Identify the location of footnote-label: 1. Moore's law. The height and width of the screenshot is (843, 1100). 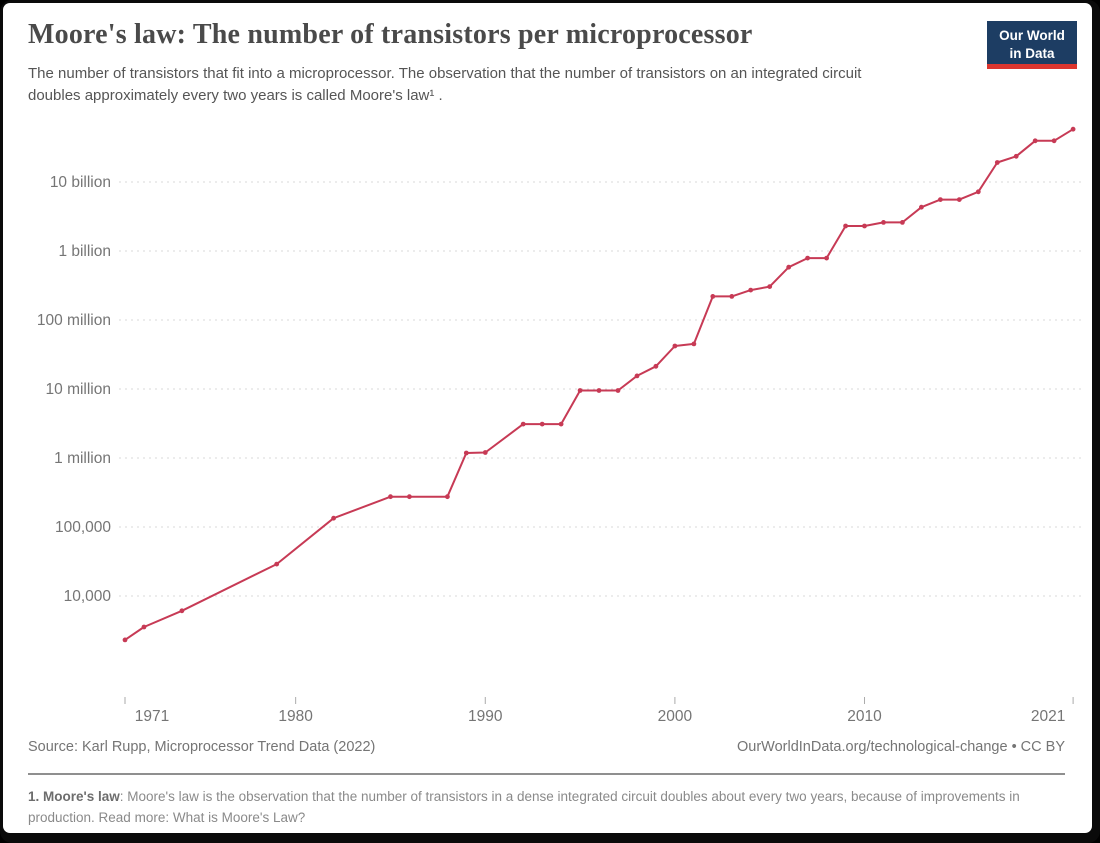
(74, 796).